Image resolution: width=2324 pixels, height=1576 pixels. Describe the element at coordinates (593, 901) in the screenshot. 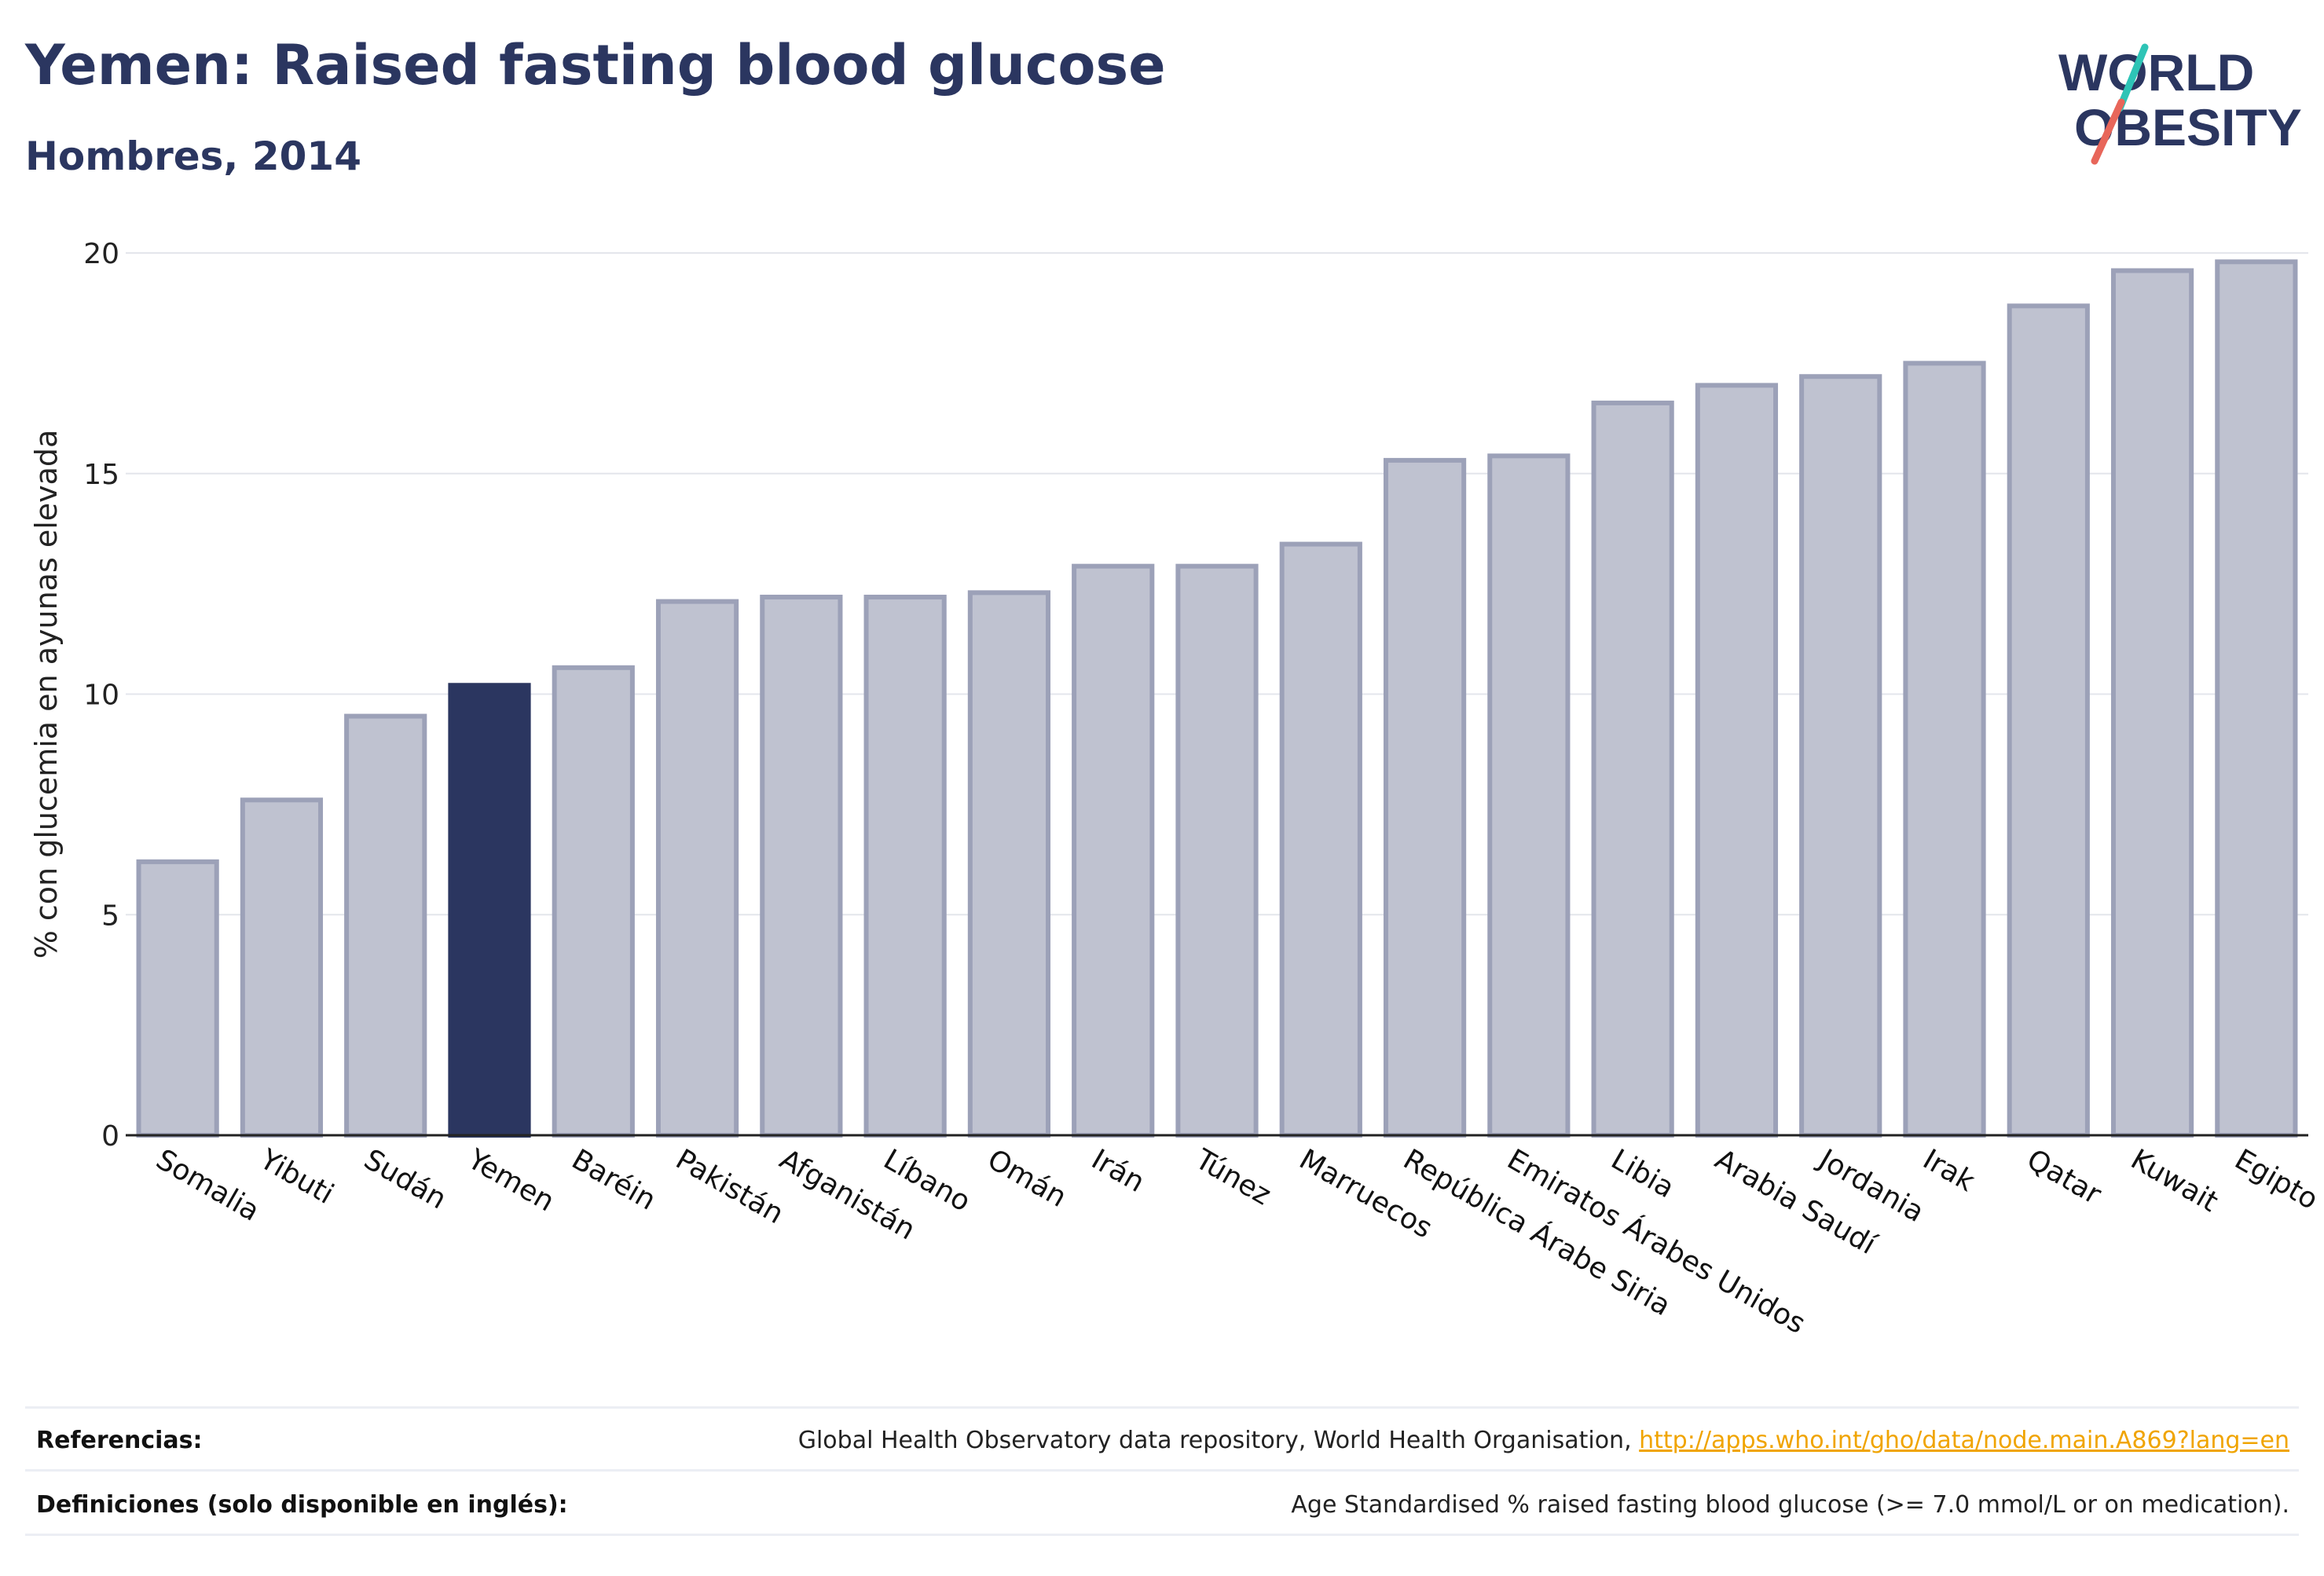

I see `bar-bar-in` at that location.